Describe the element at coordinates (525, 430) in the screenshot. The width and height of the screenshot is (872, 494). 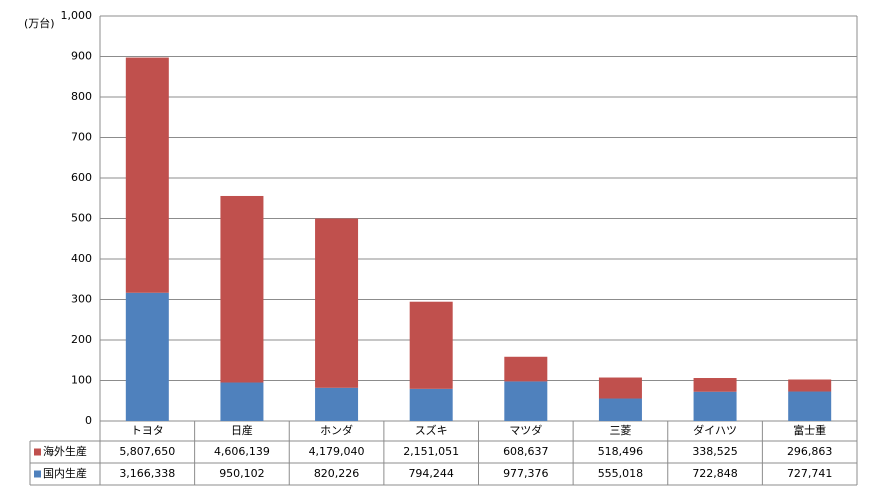
I see `x-tick-label: マツダ` at that location.